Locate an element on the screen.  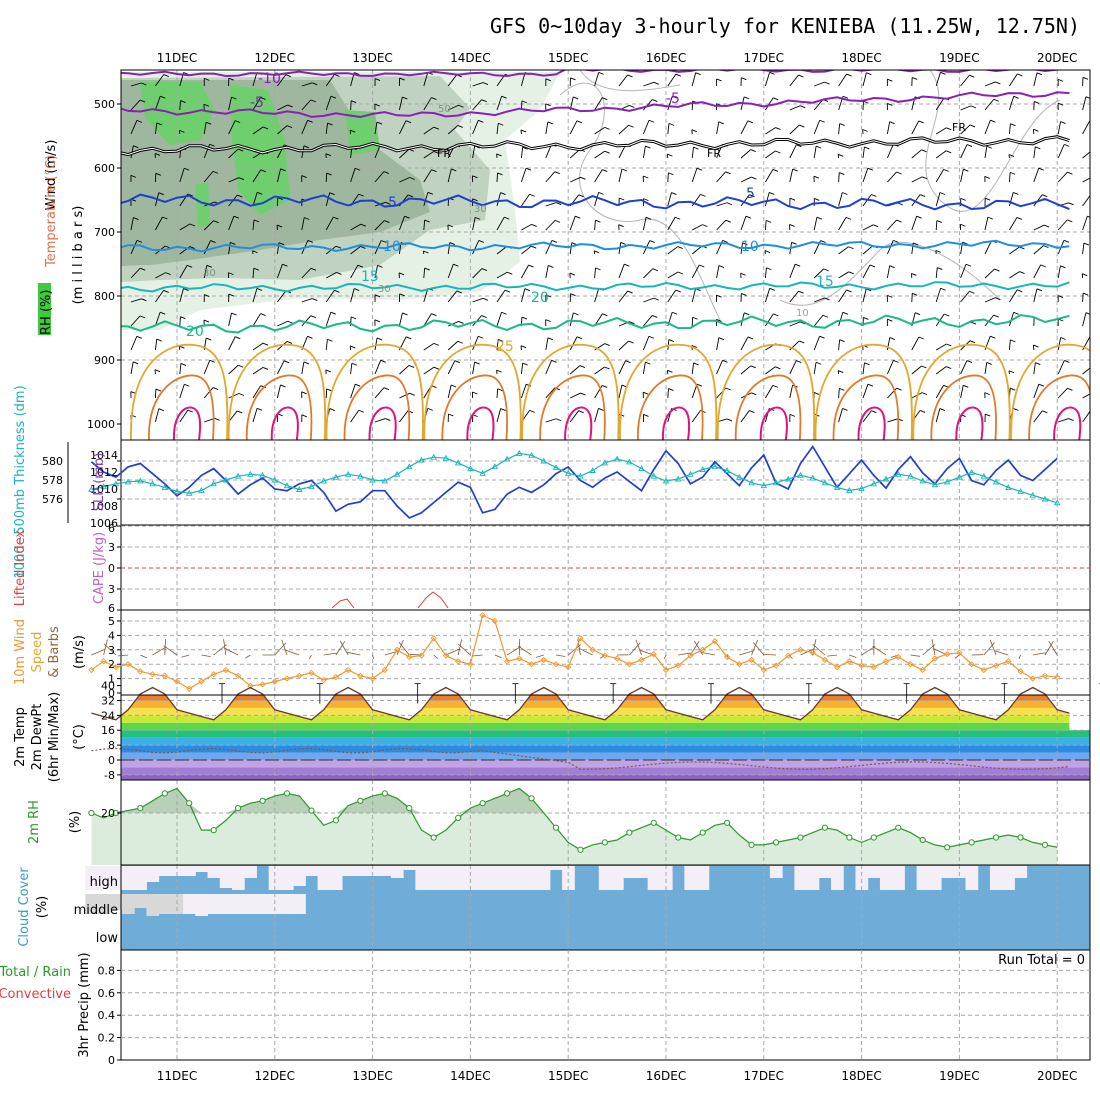
contour-label-5b: 5 is located at coordinates (750, 194).